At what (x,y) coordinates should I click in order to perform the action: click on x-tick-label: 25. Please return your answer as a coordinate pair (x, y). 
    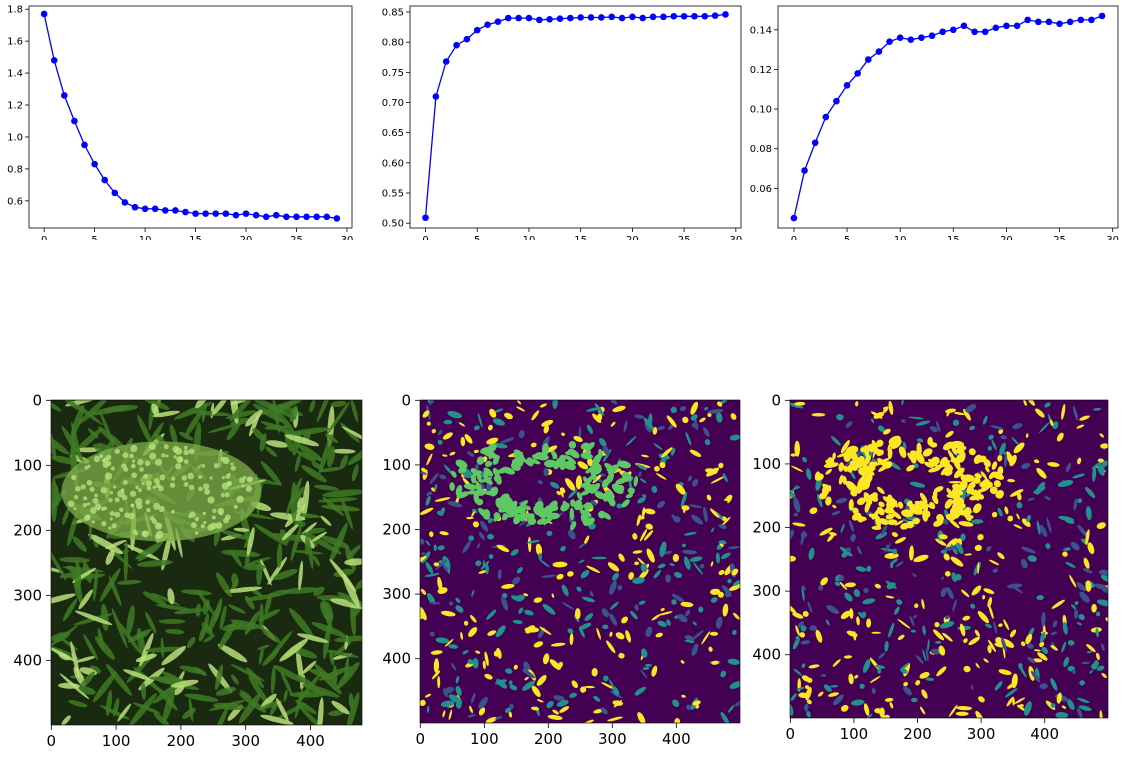
    Looking at the image, I should click on (684, 237).